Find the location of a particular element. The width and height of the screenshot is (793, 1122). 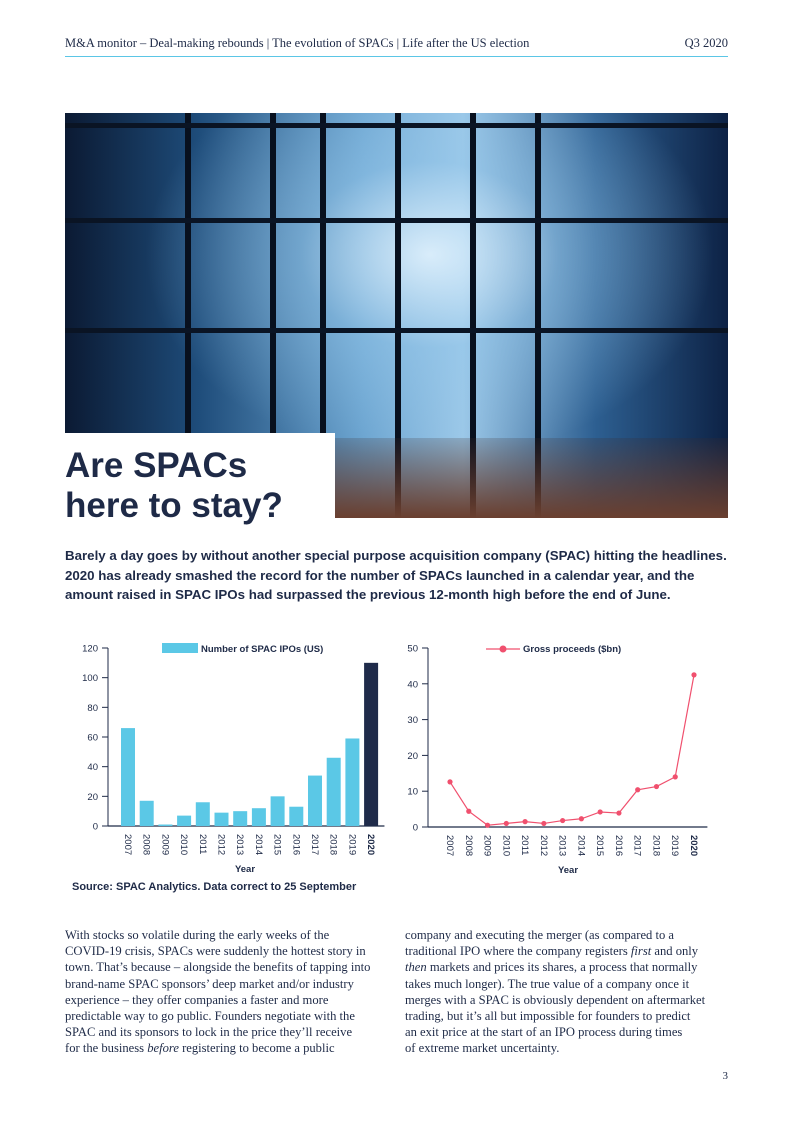

page-title: Are SPACs here to stay? is located at coordinates (174, 486).